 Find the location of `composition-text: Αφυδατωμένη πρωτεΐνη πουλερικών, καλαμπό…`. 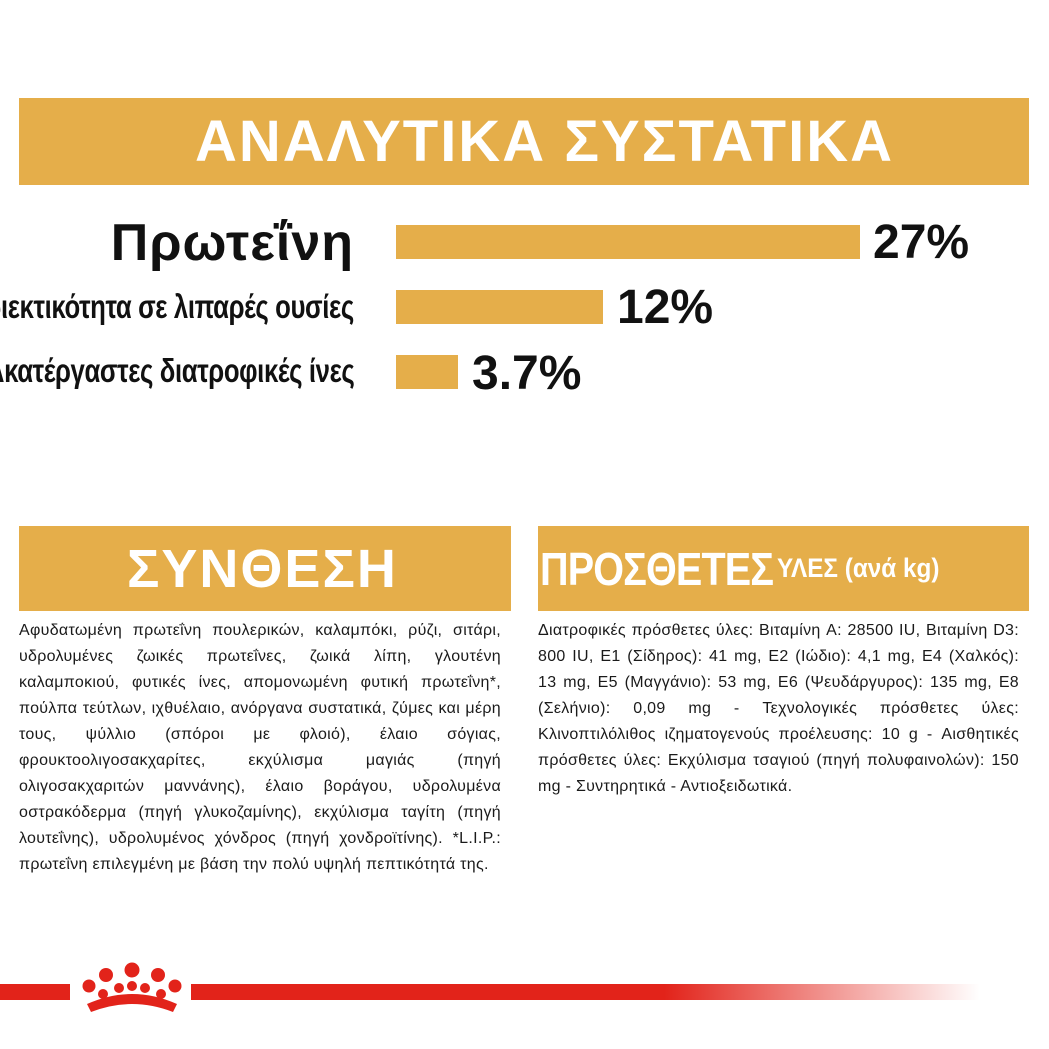

composition-text: Αφυδατωμένη πρωτεΐνη πουλερικών, καλαμπό… is located at coordinates (260, 747).